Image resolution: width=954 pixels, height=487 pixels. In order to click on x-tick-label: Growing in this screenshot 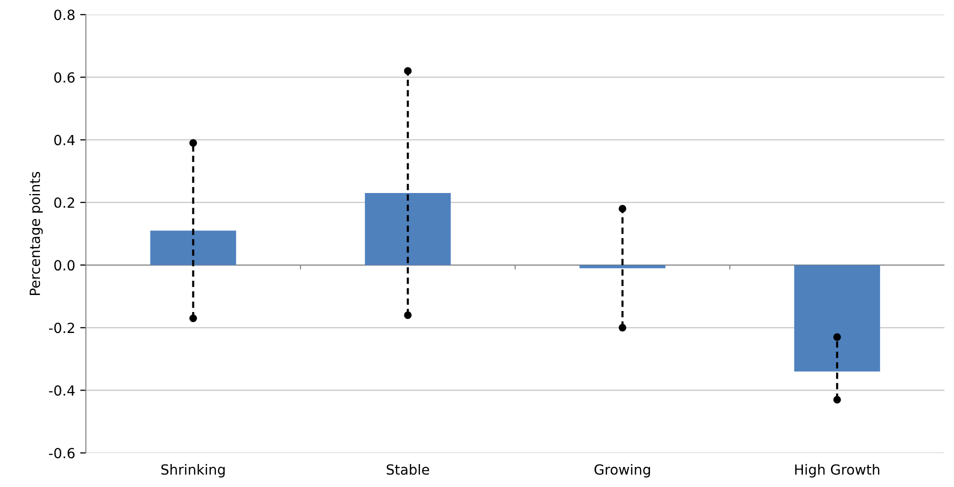, I will do `click(622, 471)`.